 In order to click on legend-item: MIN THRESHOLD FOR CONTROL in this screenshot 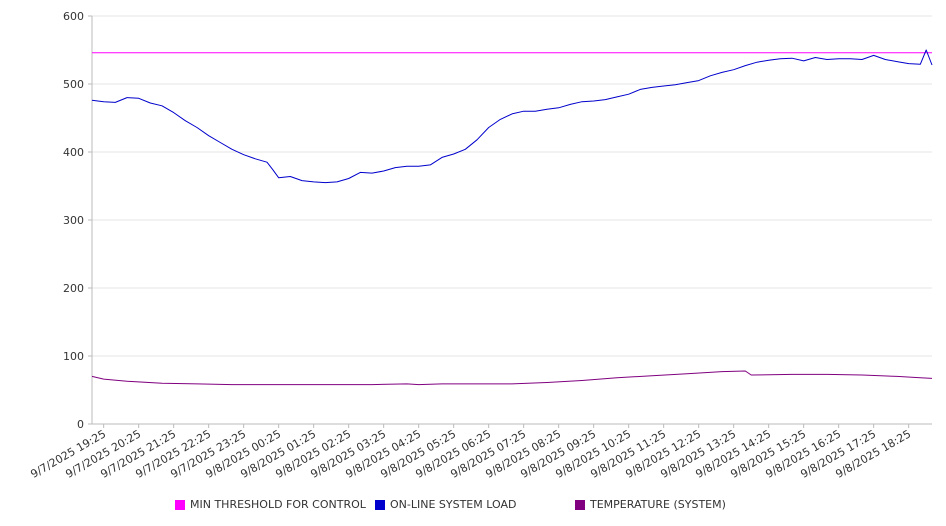, I will do `click(270, 504)`.